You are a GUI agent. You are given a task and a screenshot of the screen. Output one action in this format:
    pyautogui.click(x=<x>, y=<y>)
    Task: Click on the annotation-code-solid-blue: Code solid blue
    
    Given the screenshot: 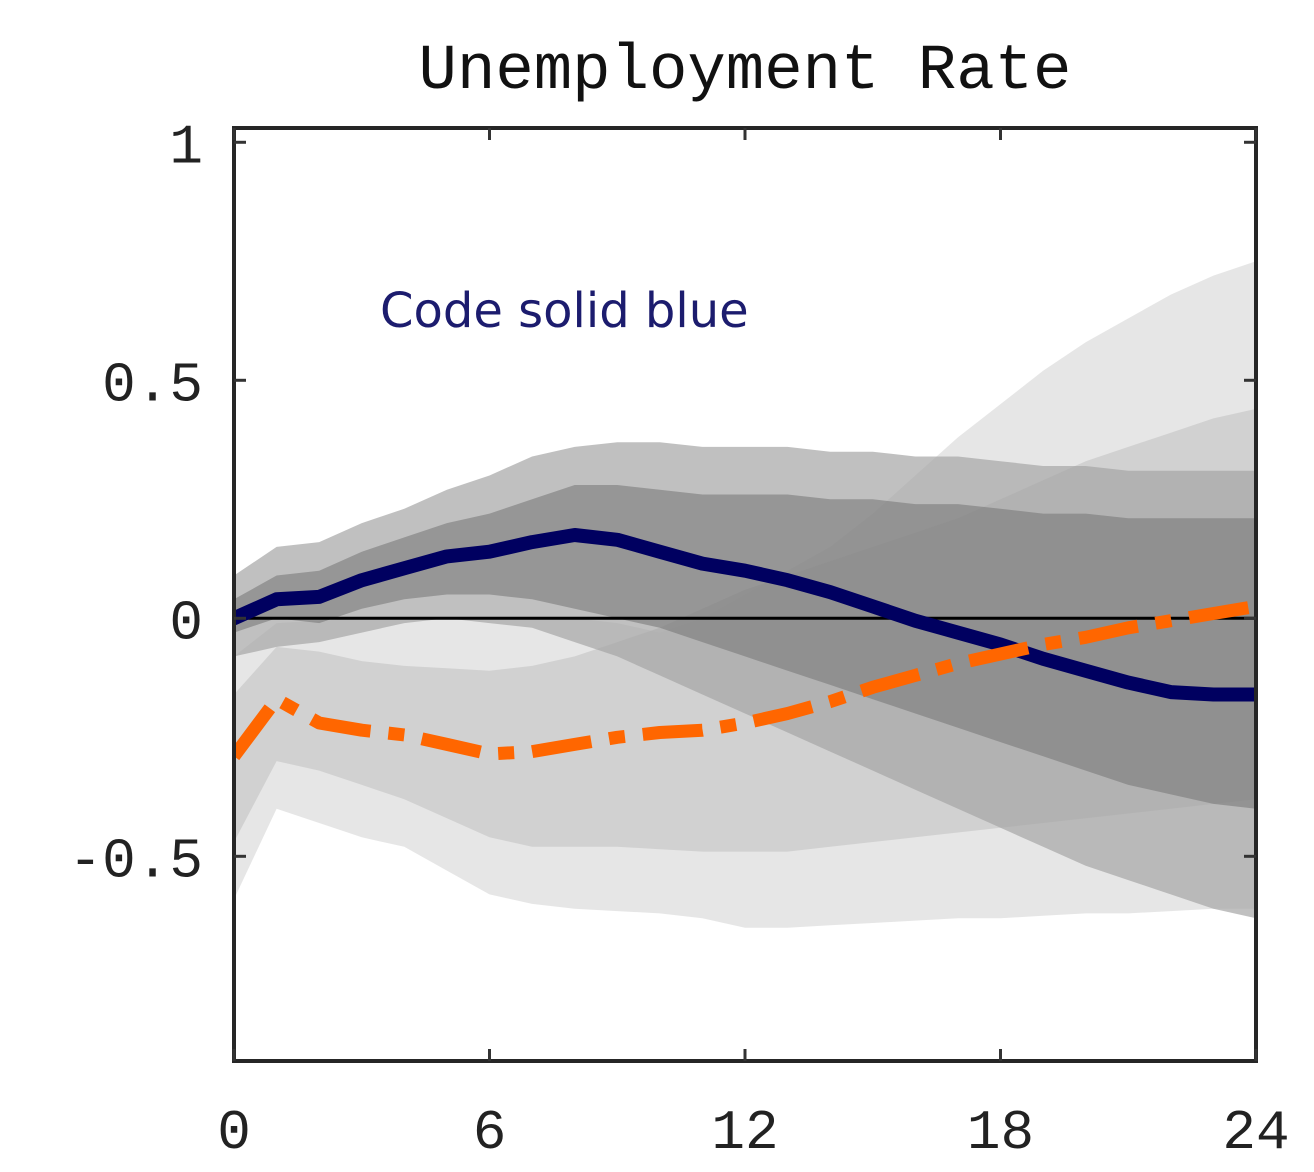 What is the action you would take?
    pyautogui.click(x=564, y=311)
    